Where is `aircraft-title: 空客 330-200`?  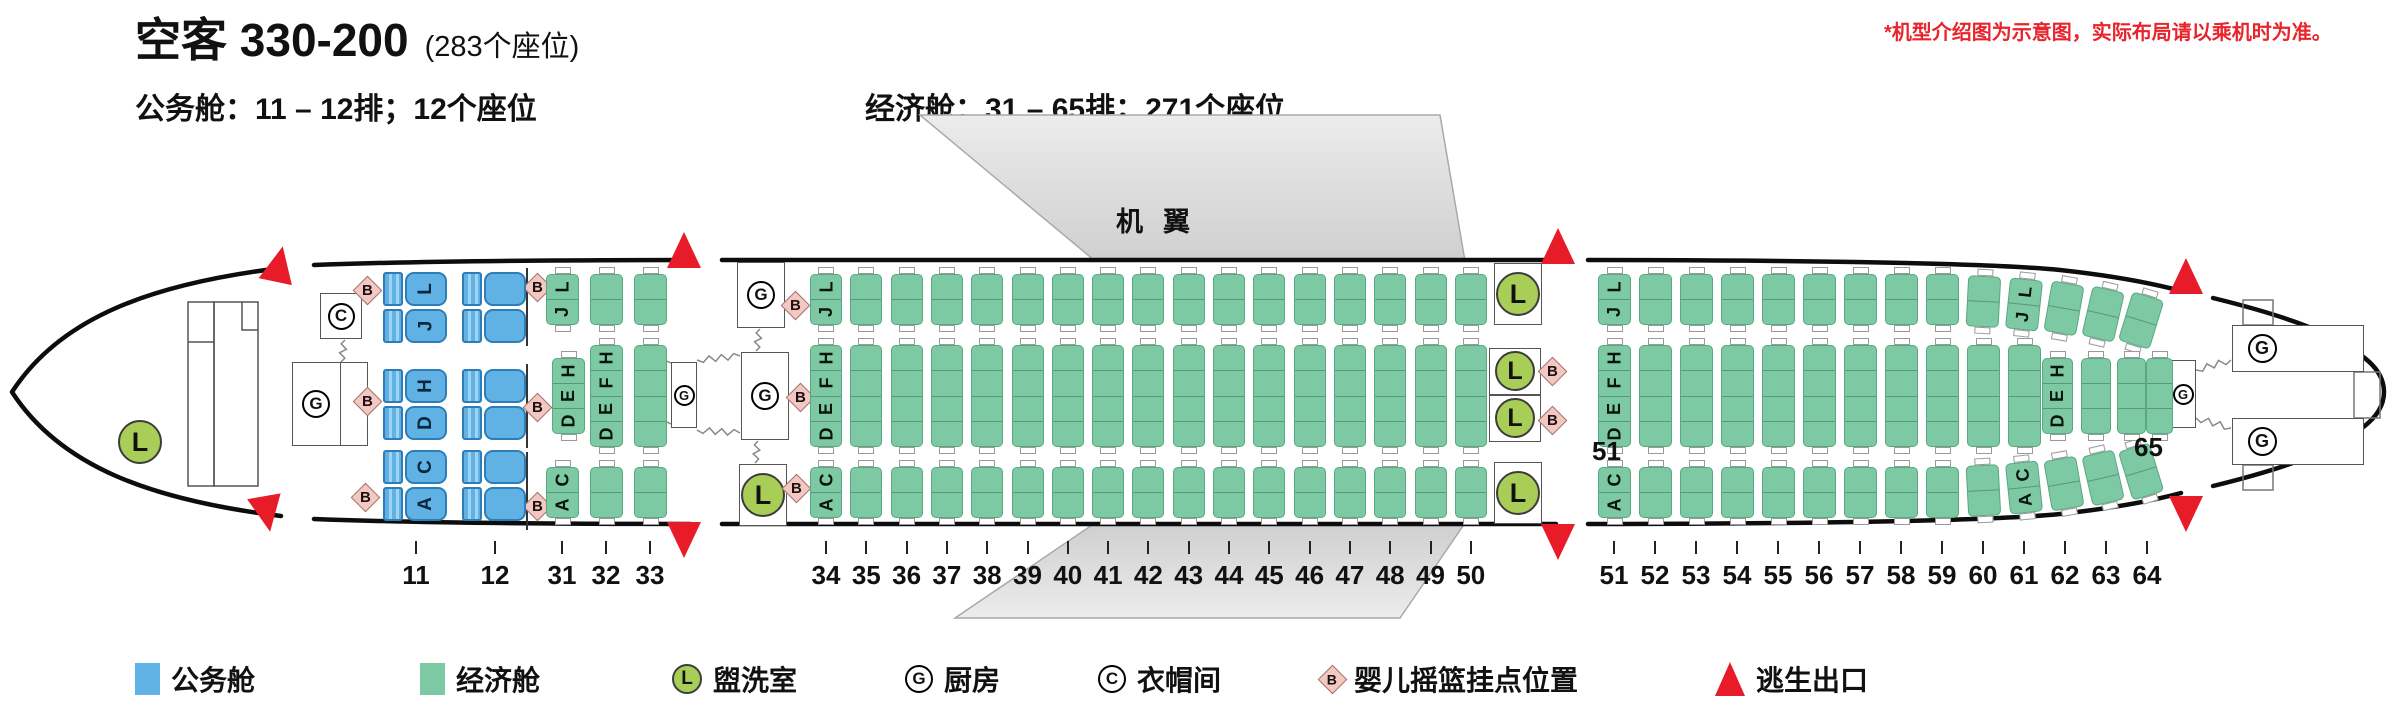 aircraft-title: 空客 330-200 is located at coordinates (272, 40).